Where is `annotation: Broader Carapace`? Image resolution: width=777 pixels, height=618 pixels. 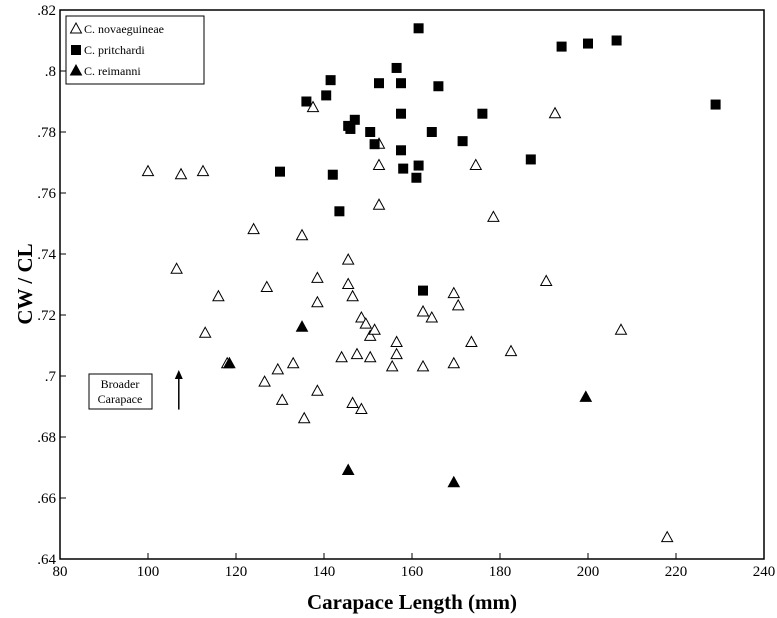 annotation: Broader Carapace is located at coordinates (135, 389).